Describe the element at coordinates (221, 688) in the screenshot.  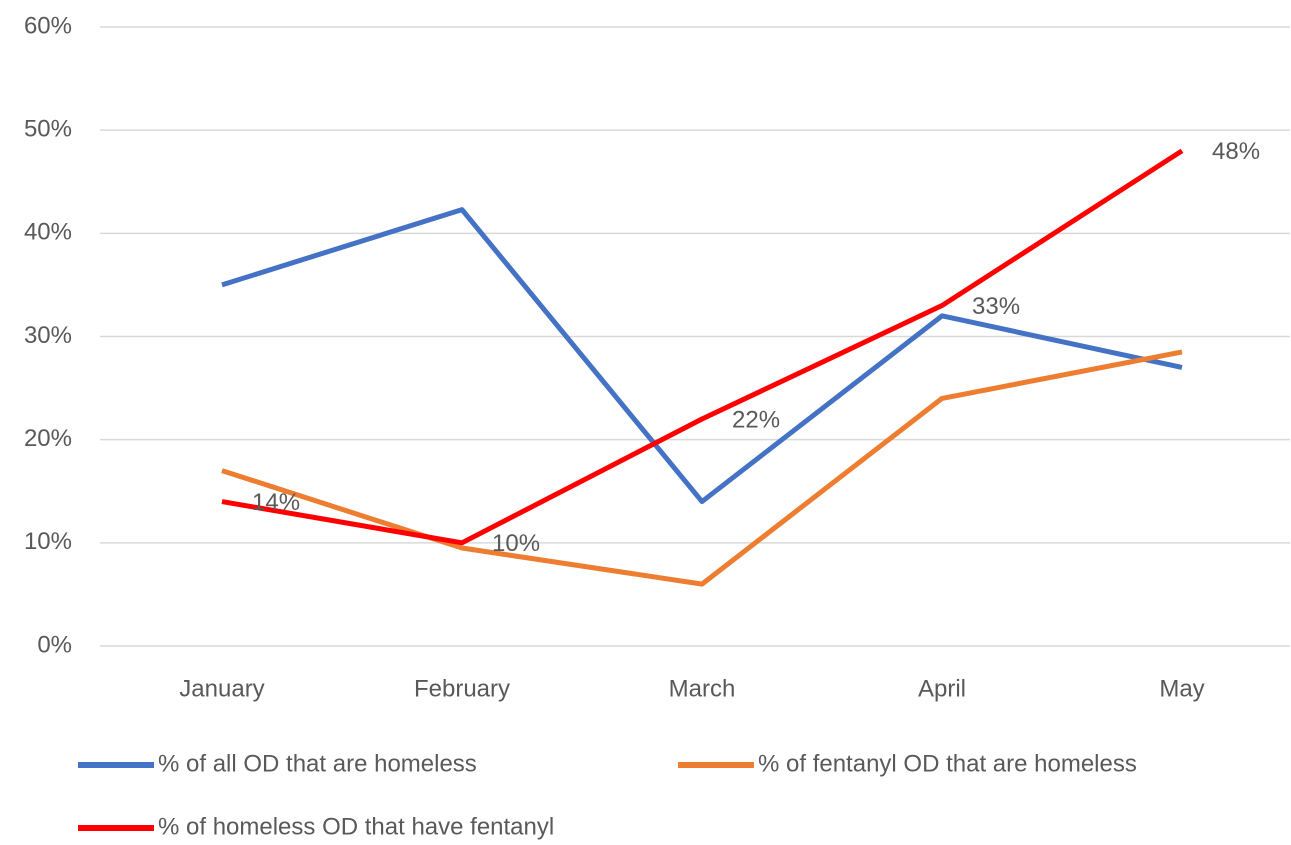
I see `x-tick-label: January` at that location.